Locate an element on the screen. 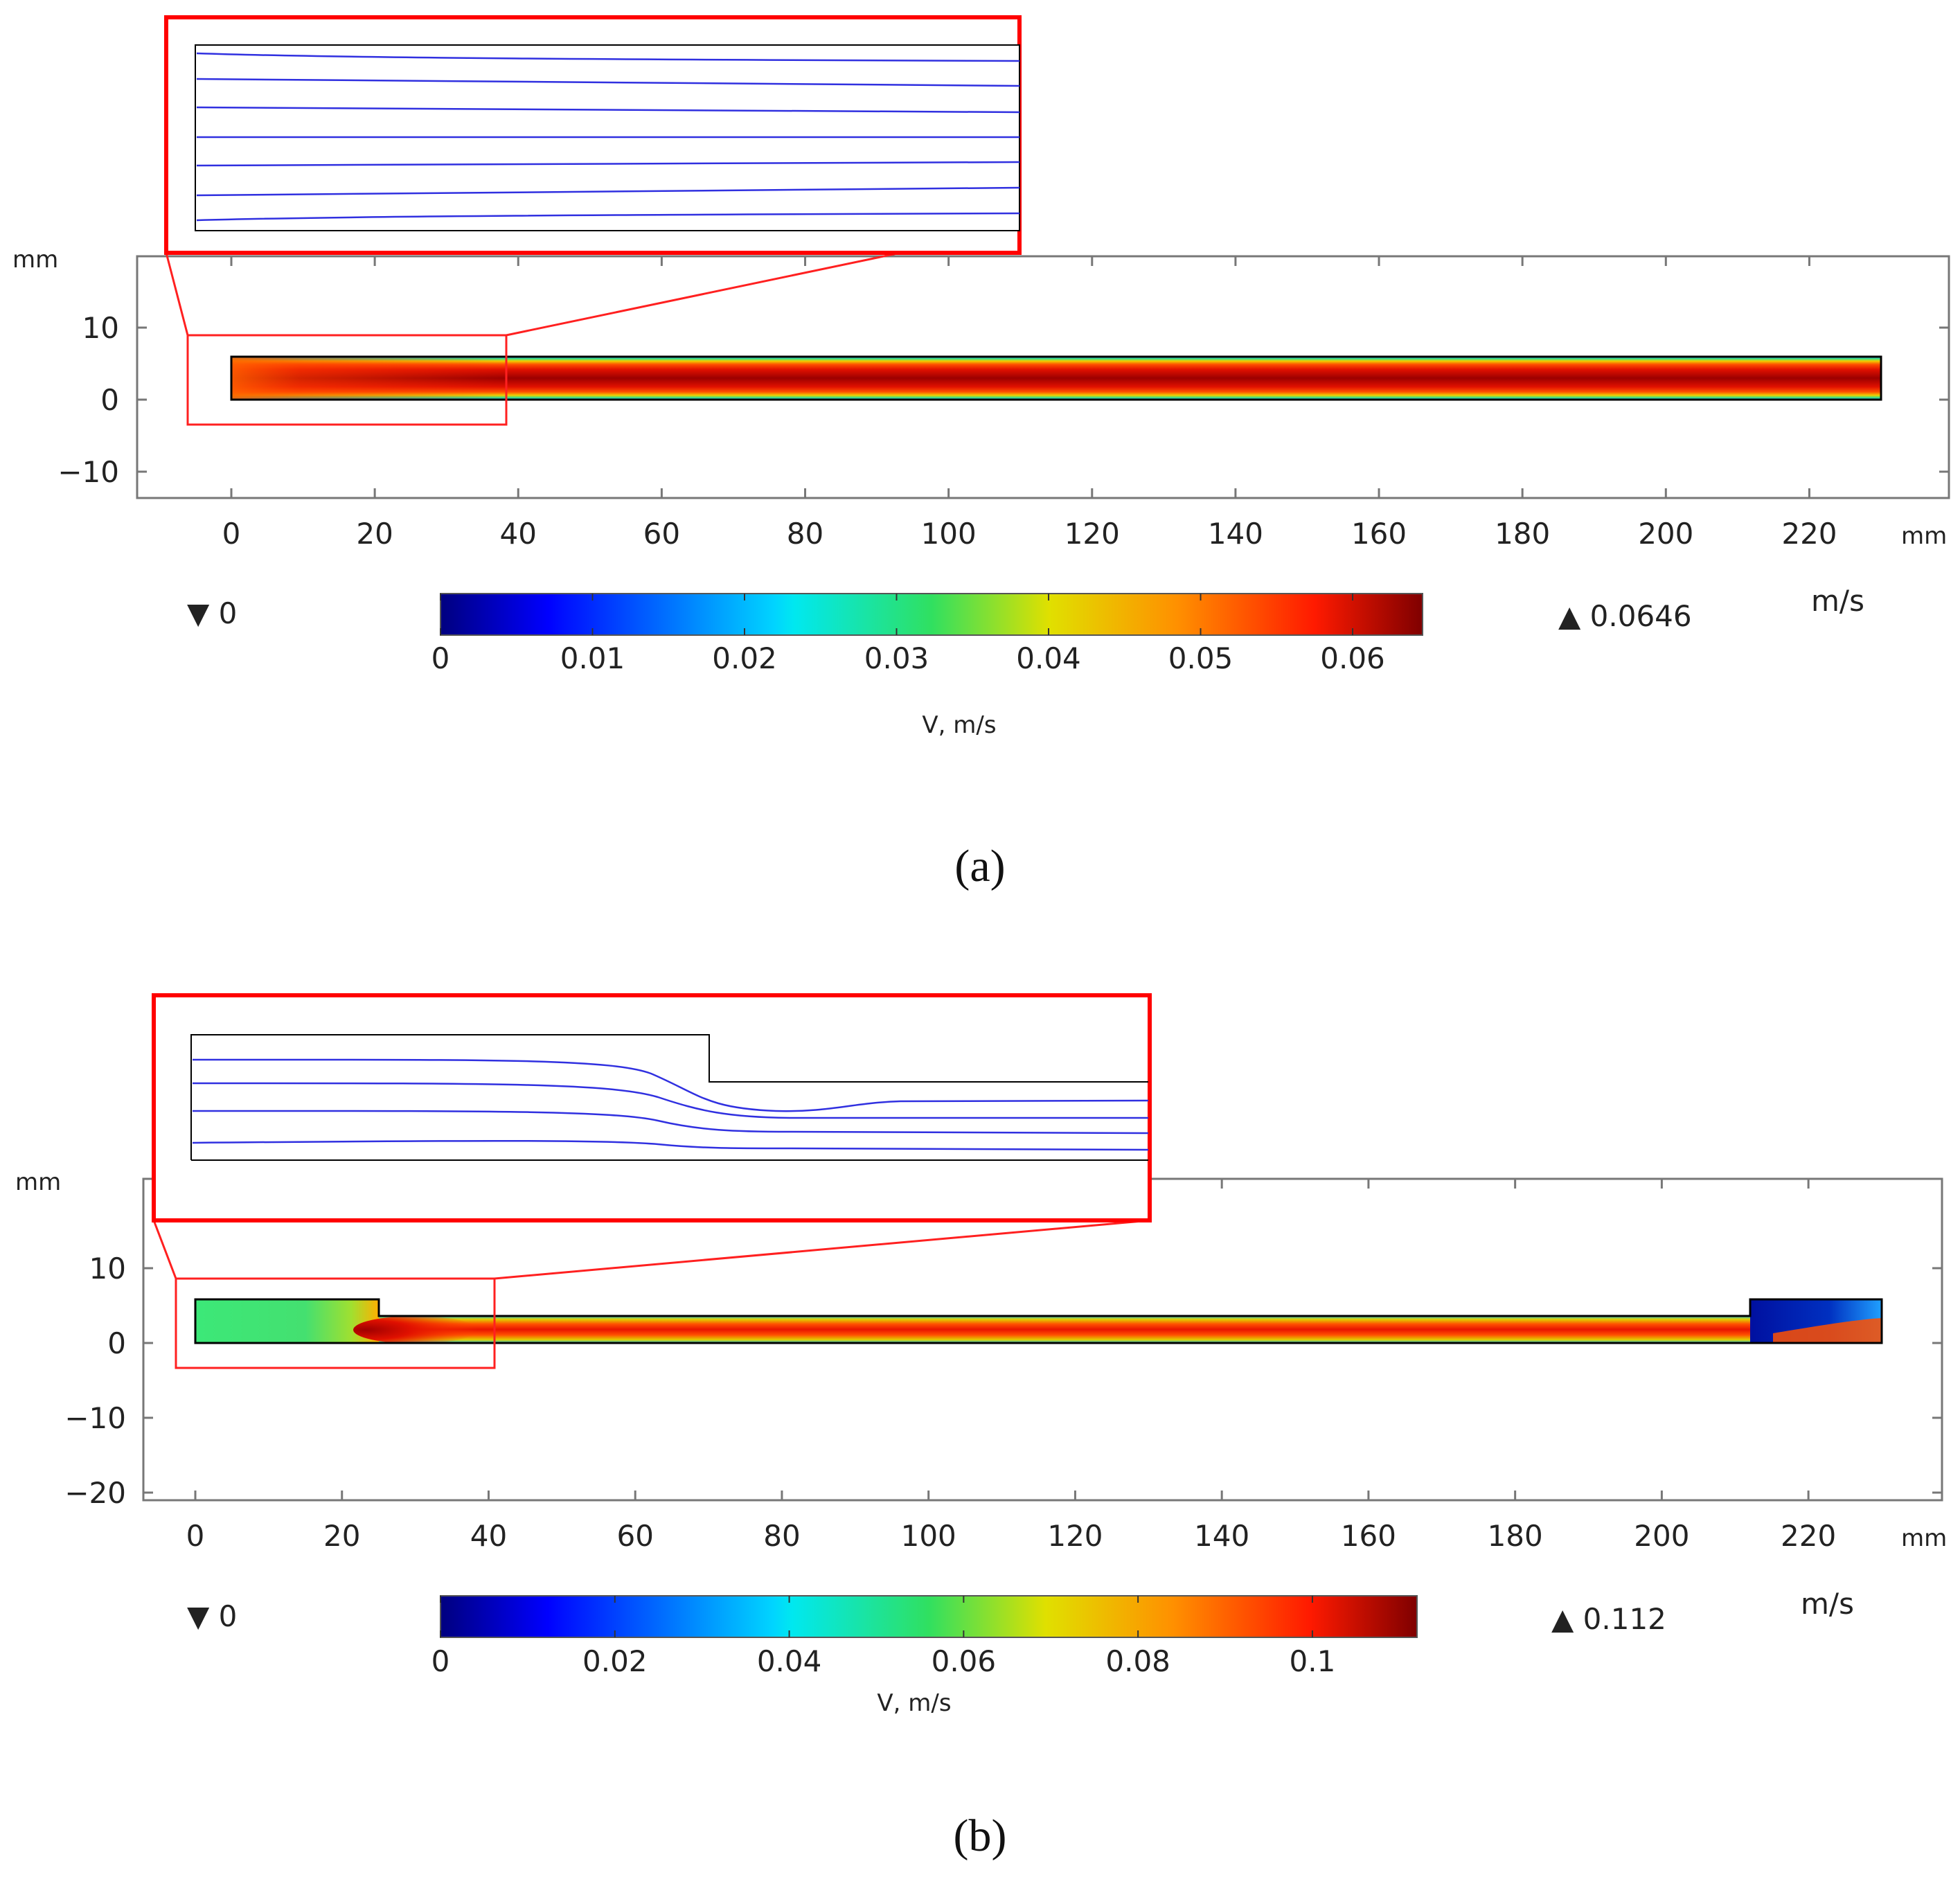  channel-wall-b is located at coordinates (1039, 1321).